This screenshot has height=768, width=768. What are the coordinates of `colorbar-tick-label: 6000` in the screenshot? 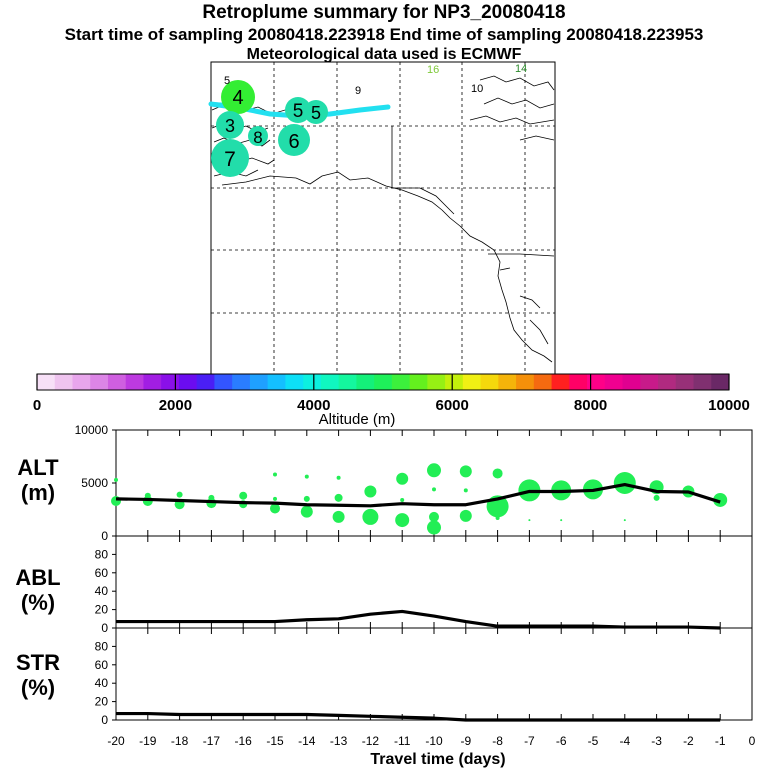 It's located at (452, 405).